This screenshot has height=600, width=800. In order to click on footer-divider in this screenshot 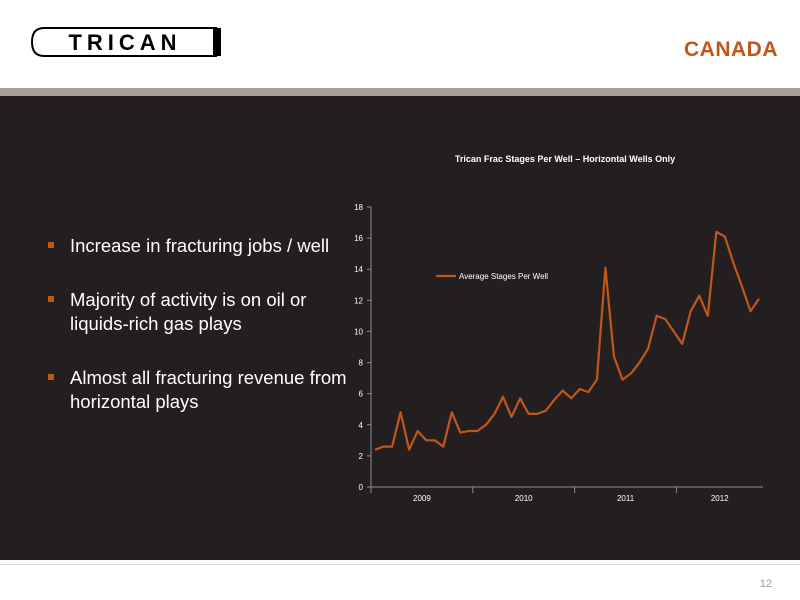, I will do `click(400, 564)`.